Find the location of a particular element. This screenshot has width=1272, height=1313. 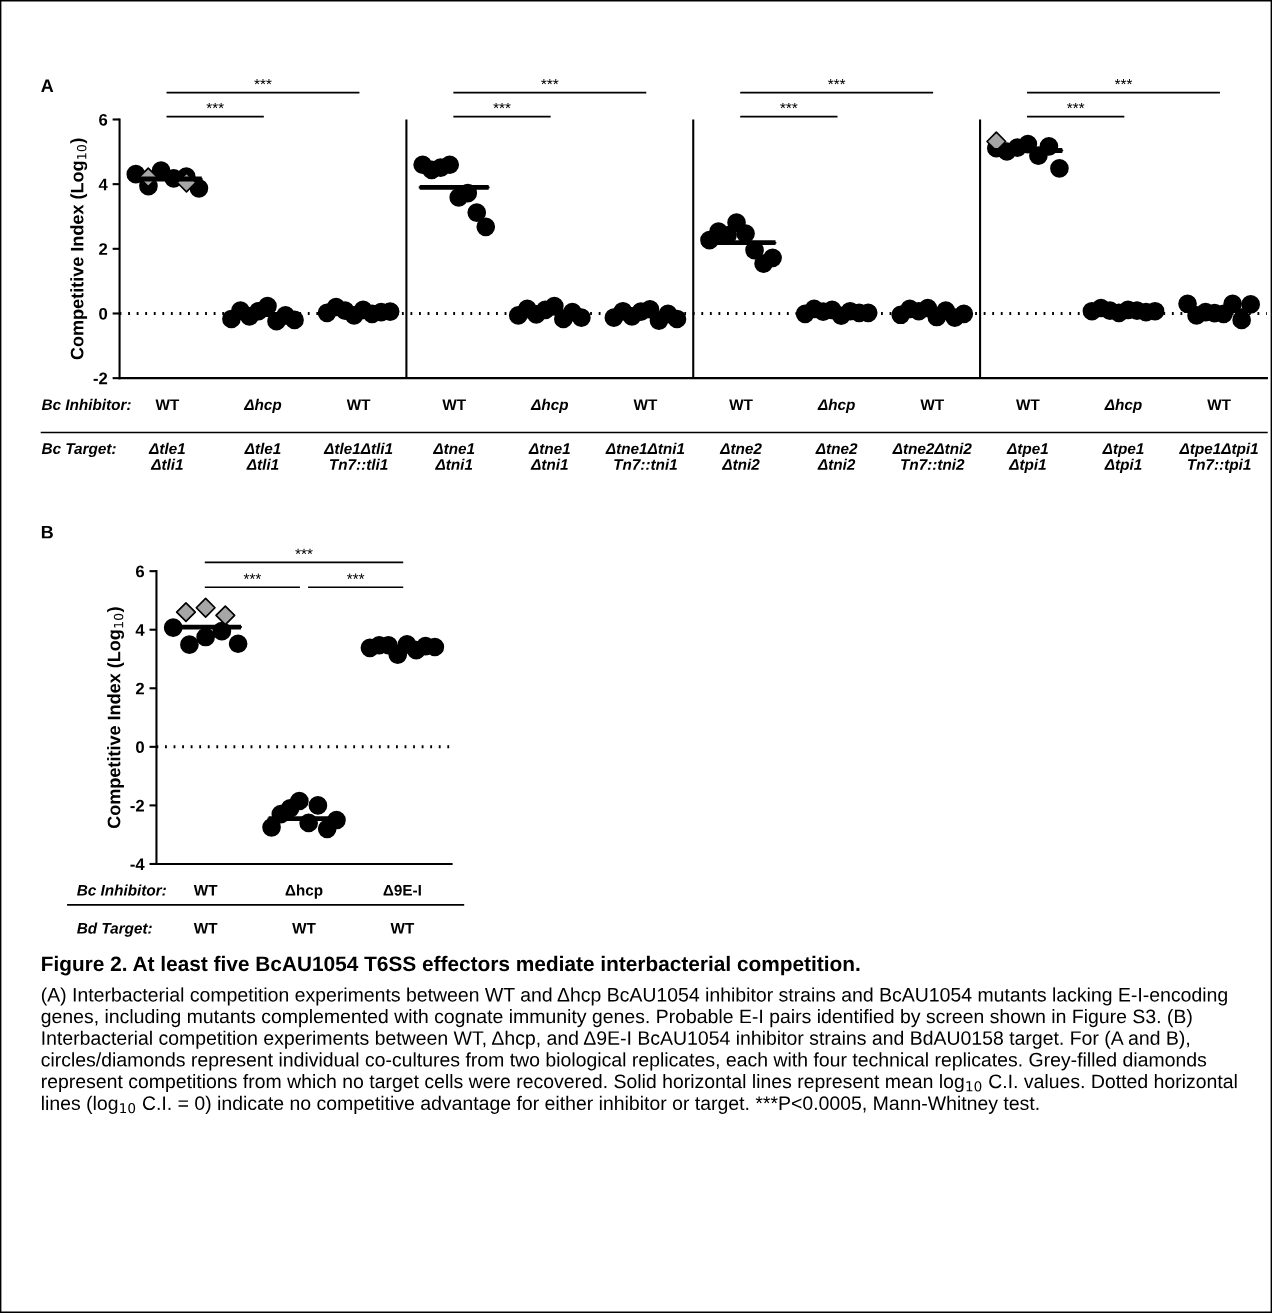

chart-title: B is located at coordinates (47, 532).